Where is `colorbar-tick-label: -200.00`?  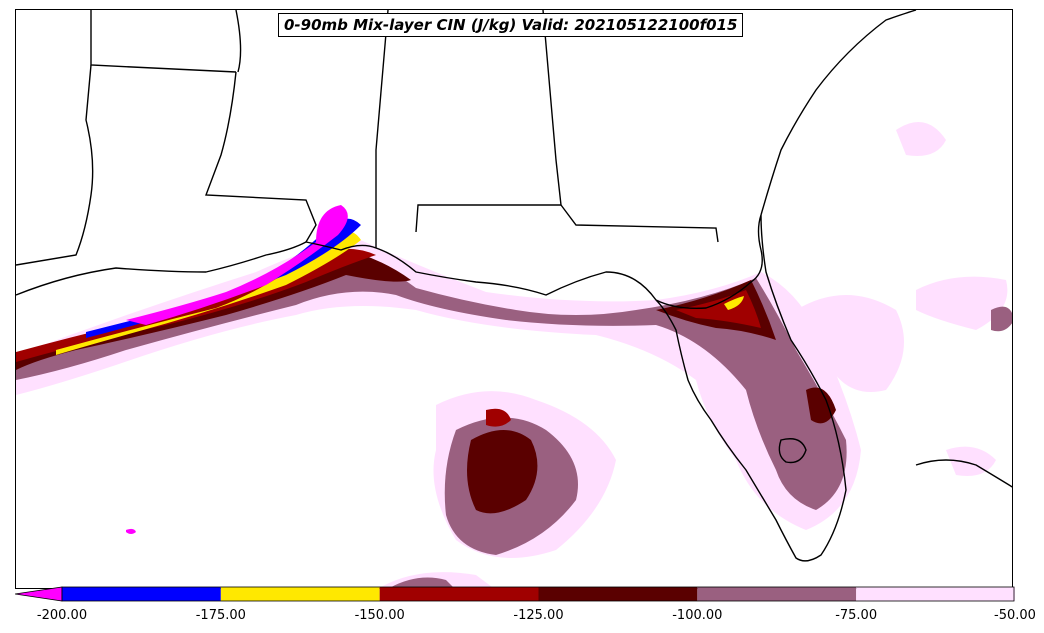 colorbar-tick-label: -200.00 is located at coordinates (62, 615).